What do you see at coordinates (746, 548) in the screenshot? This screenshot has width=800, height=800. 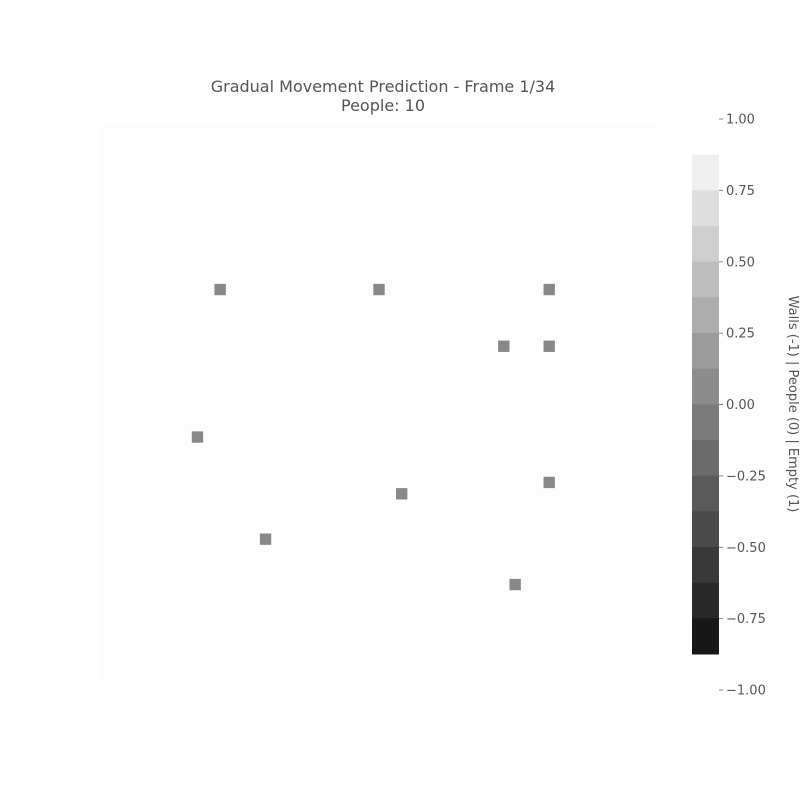 I see `colorbar-tick-label: −0.50` at bounding box center [746, 548].